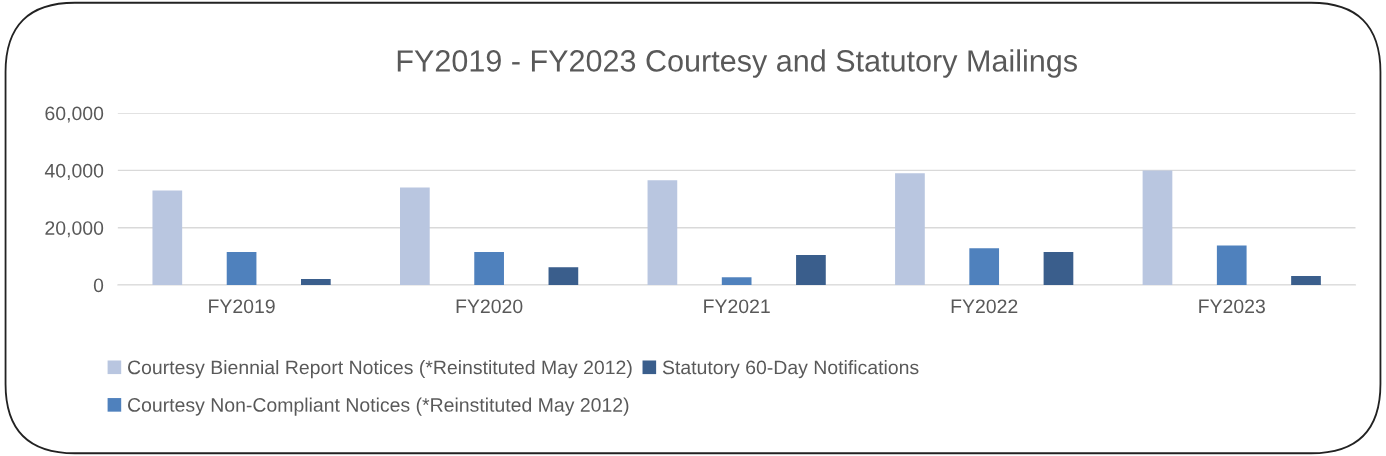  What do you see at coordinates (1232, 306) in the screenshot?
I see `x-tick-label: FY2023` at bounding box center [1232, 306].